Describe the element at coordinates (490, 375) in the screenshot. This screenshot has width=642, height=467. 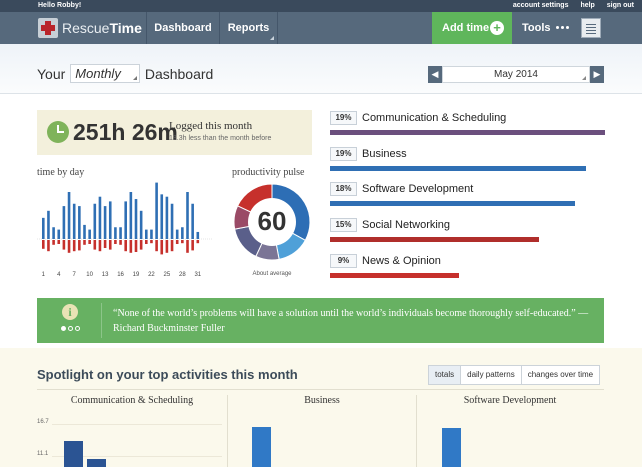
I see `tab-daily-patterns: daily patterns` at that location.